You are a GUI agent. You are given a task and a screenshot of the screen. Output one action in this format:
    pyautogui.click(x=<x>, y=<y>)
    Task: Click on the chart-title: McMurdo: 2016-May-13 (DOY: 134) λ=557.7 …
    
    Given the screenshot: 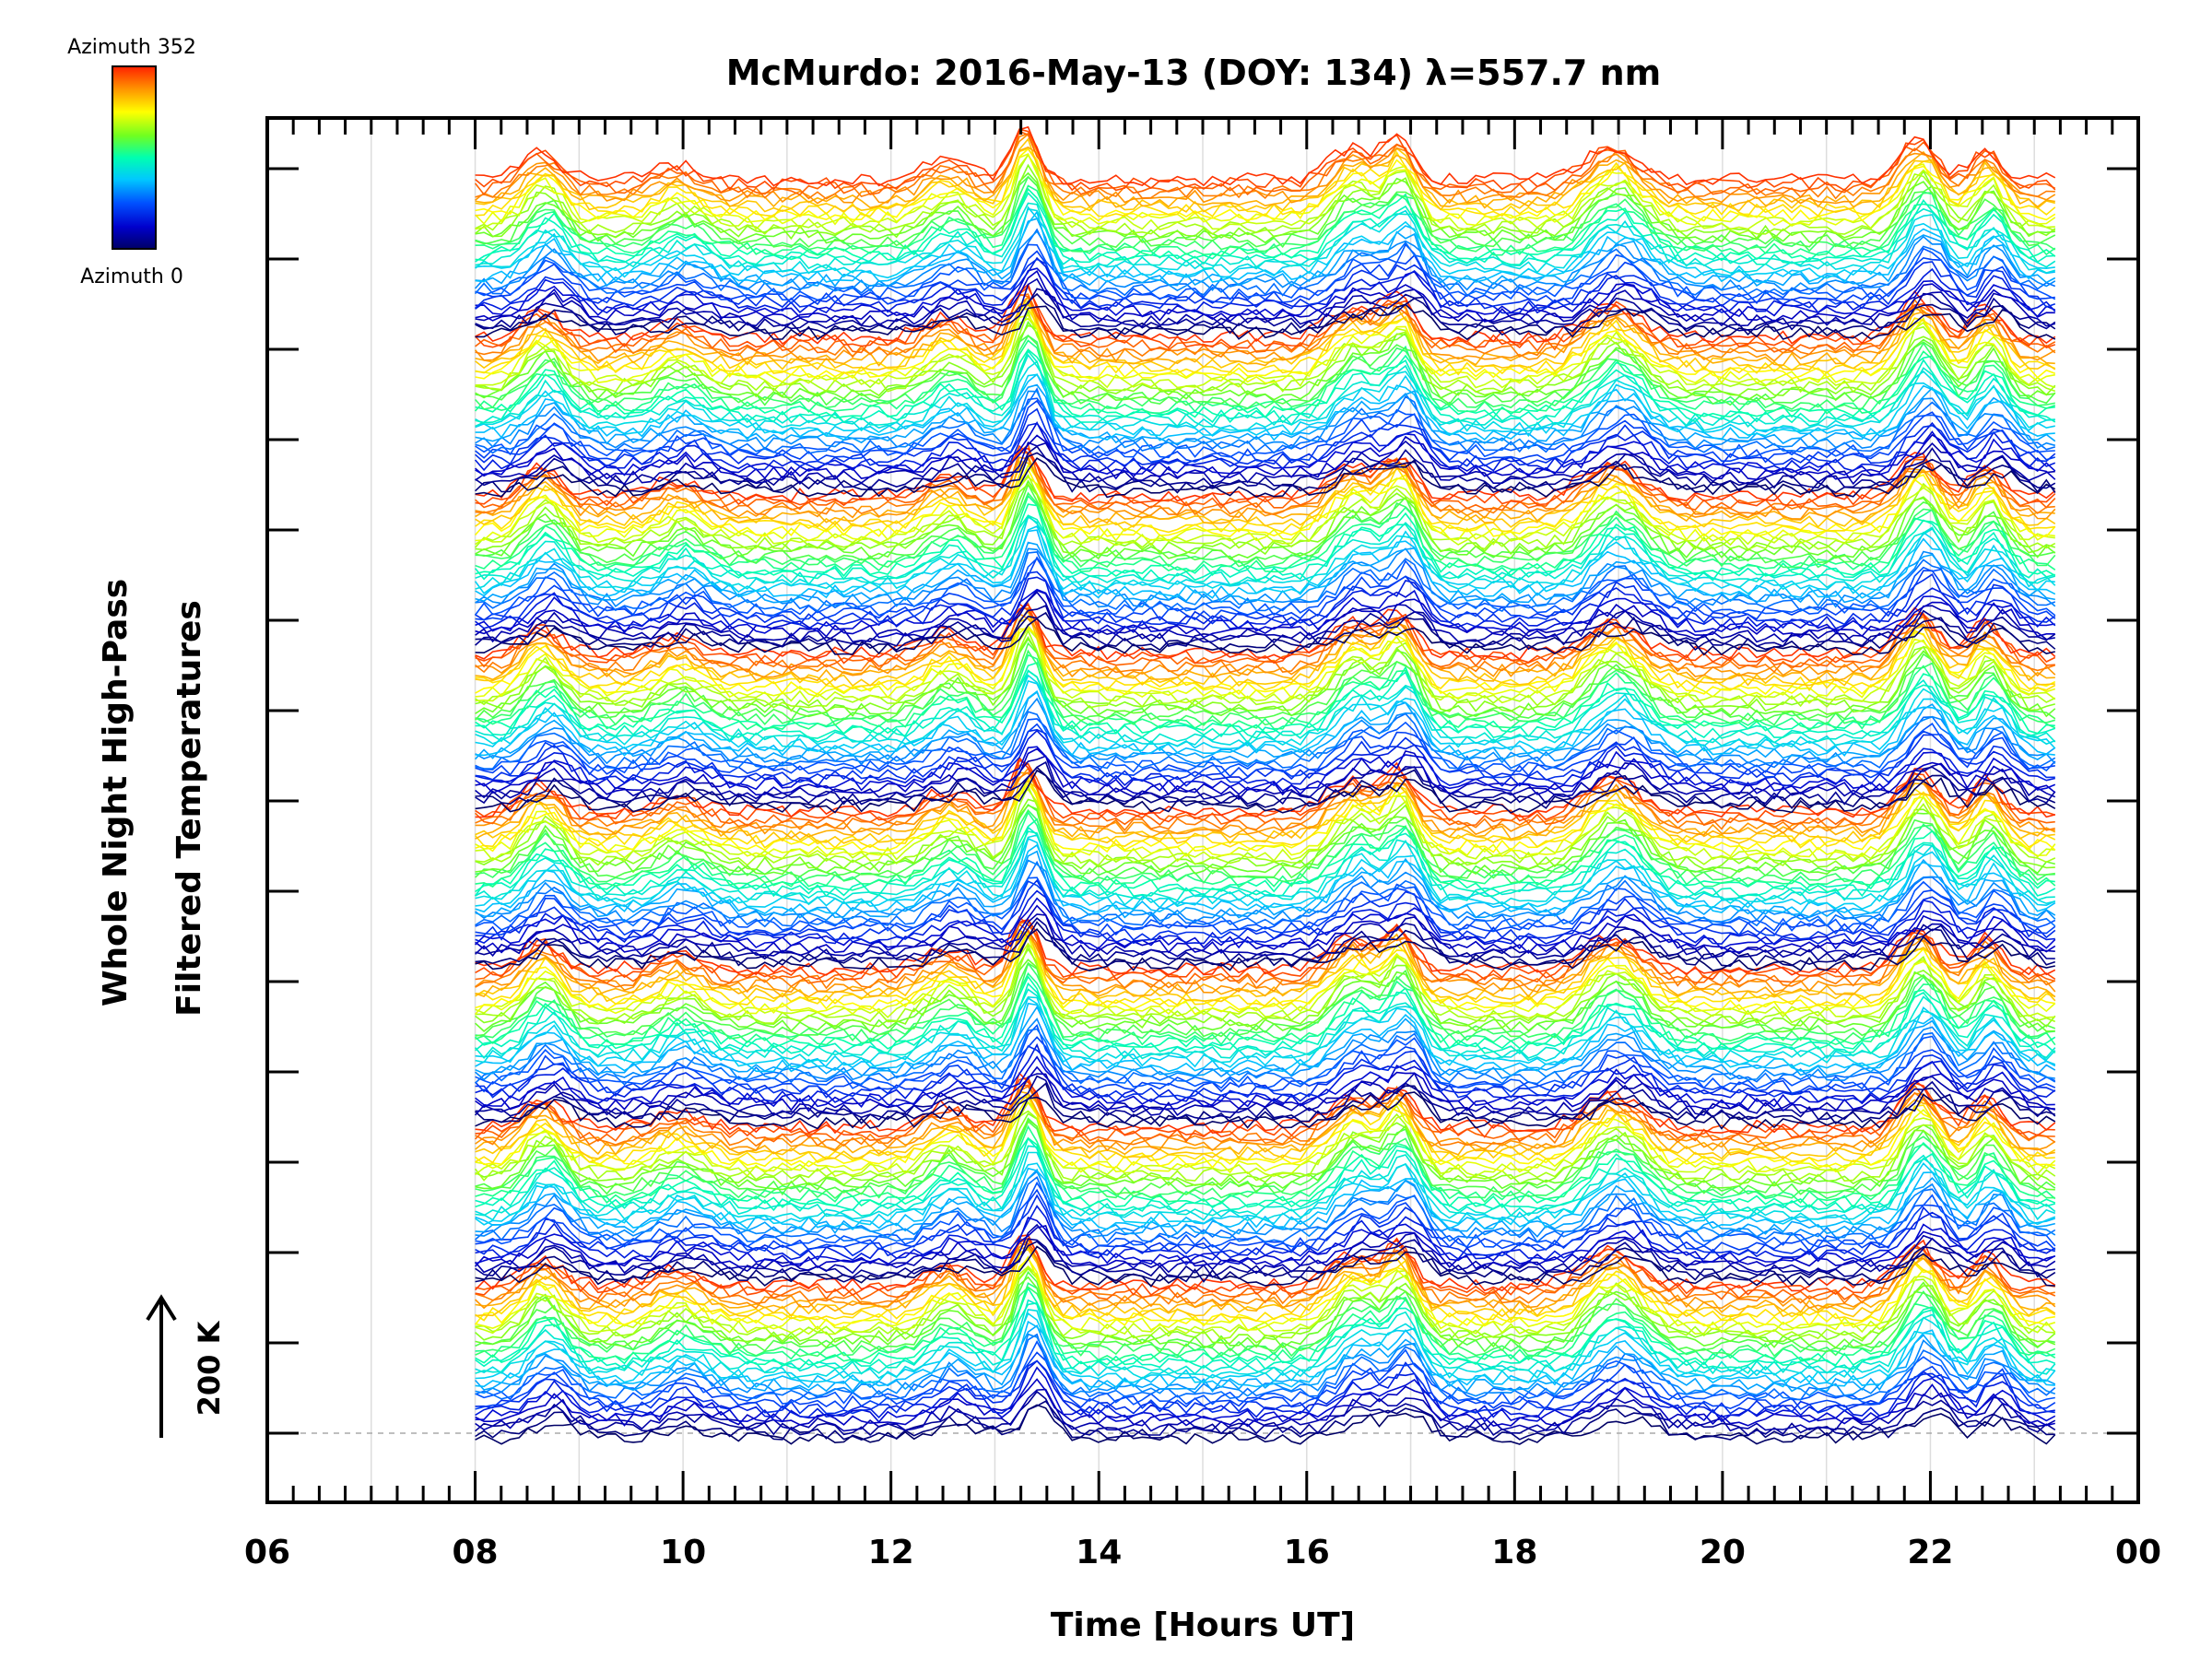 What is the action you would take?
    pyautogui.click(x=1194, y=73)
    